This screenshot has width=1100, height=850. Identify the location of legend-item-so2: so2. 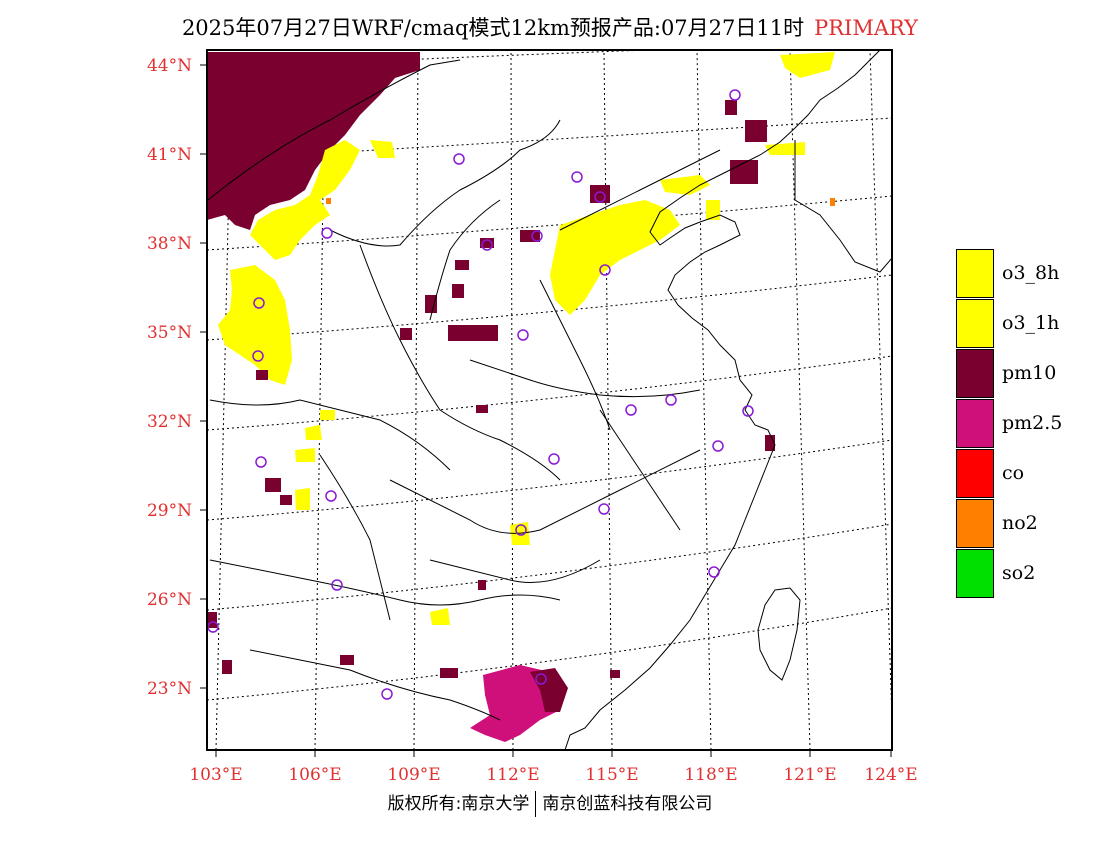
(1028, 574).